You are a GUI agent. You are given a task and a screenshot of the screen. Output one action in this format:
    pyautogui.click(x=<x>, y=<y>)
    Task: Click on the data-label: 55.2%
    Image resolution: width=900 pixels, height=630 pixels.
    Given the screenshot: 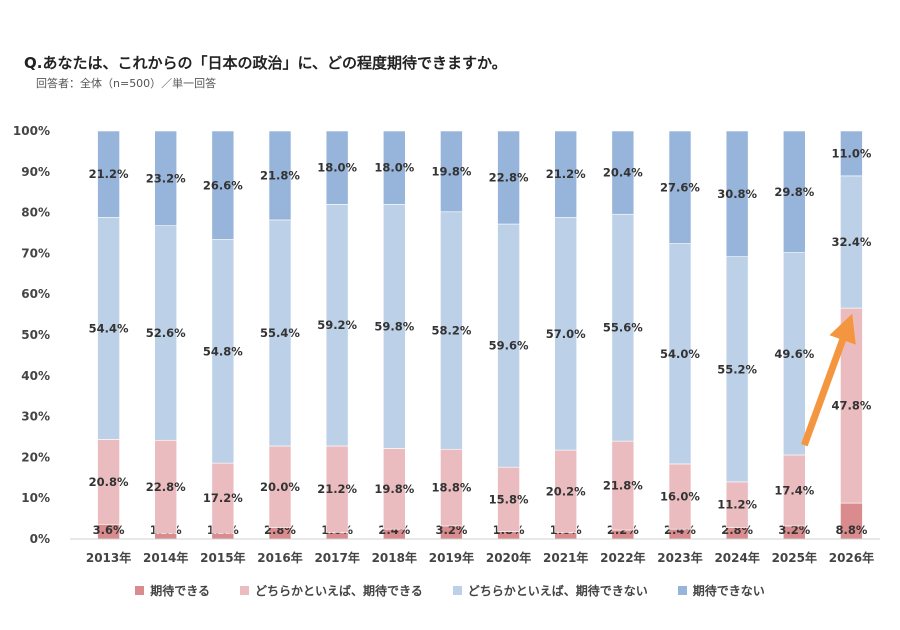 What is the action you would take?
    pyautogui.click(x=737, y=369)
    